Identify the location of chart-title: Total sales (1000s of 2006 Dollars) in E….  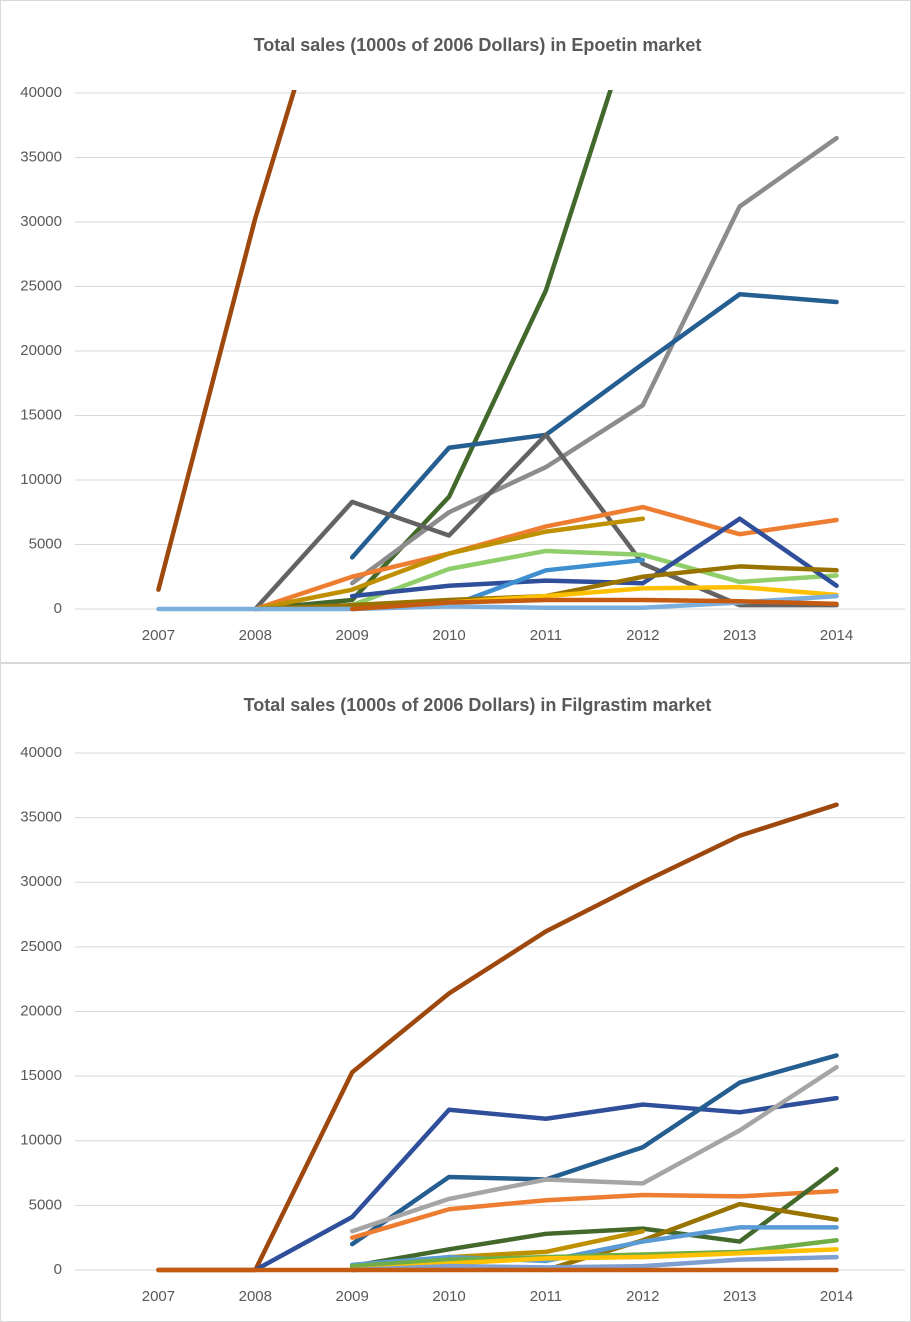
(478, 45).